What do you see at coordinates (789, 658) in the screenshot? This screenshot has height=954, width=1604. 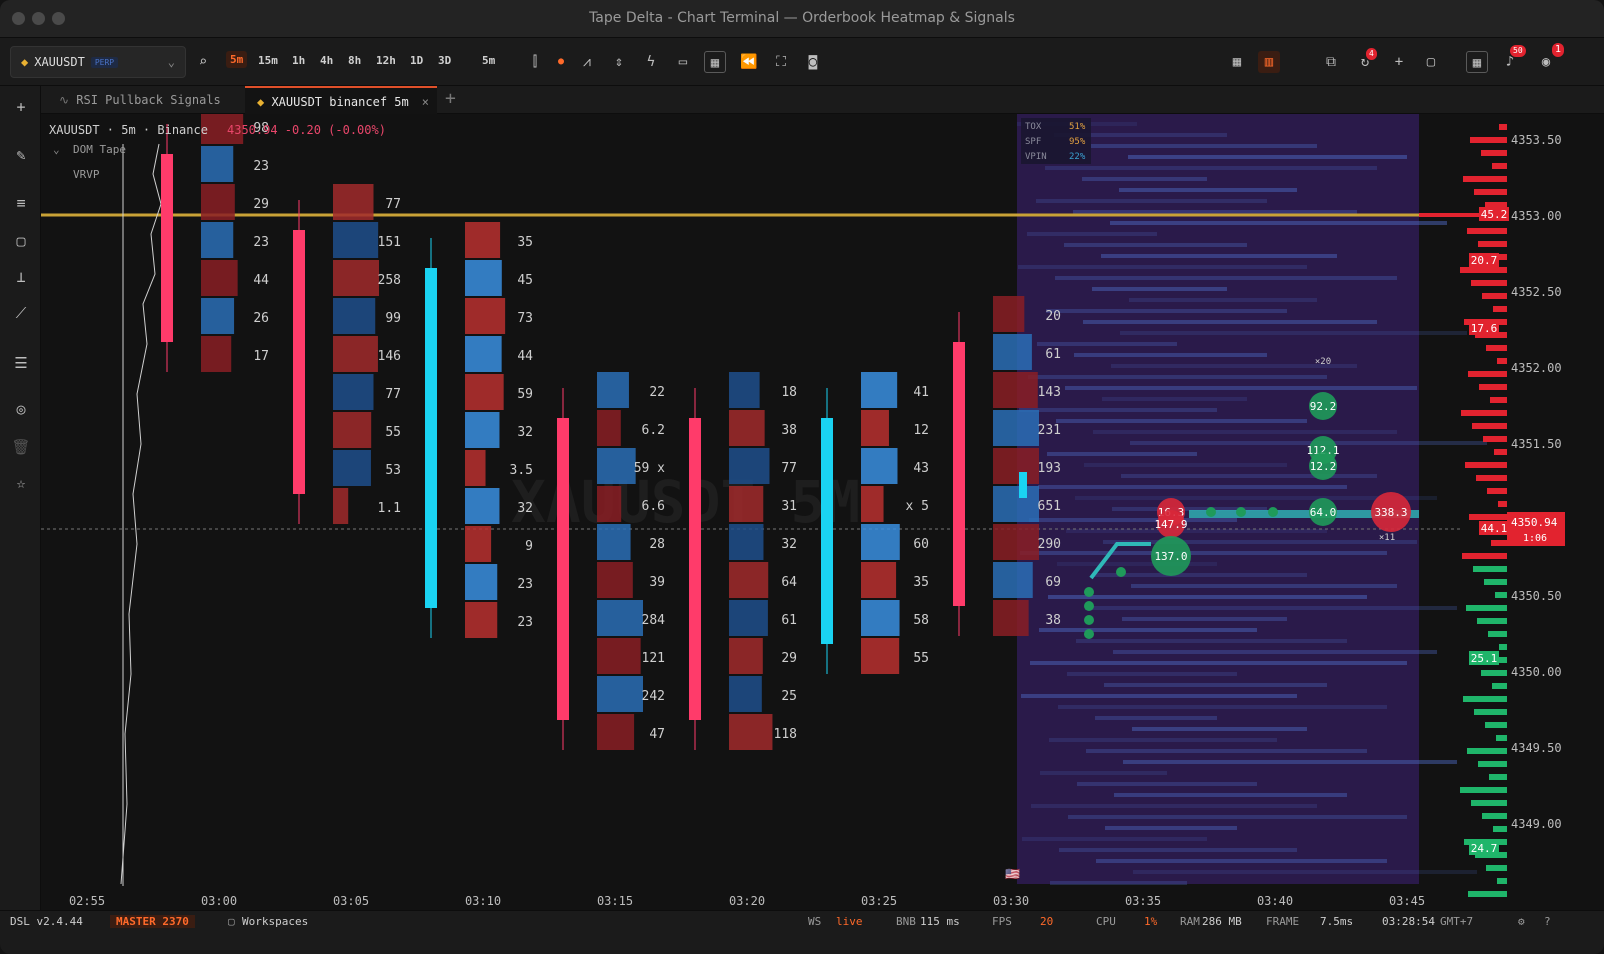 I see `footprint-value: 29` at bounding box center [789, 658].